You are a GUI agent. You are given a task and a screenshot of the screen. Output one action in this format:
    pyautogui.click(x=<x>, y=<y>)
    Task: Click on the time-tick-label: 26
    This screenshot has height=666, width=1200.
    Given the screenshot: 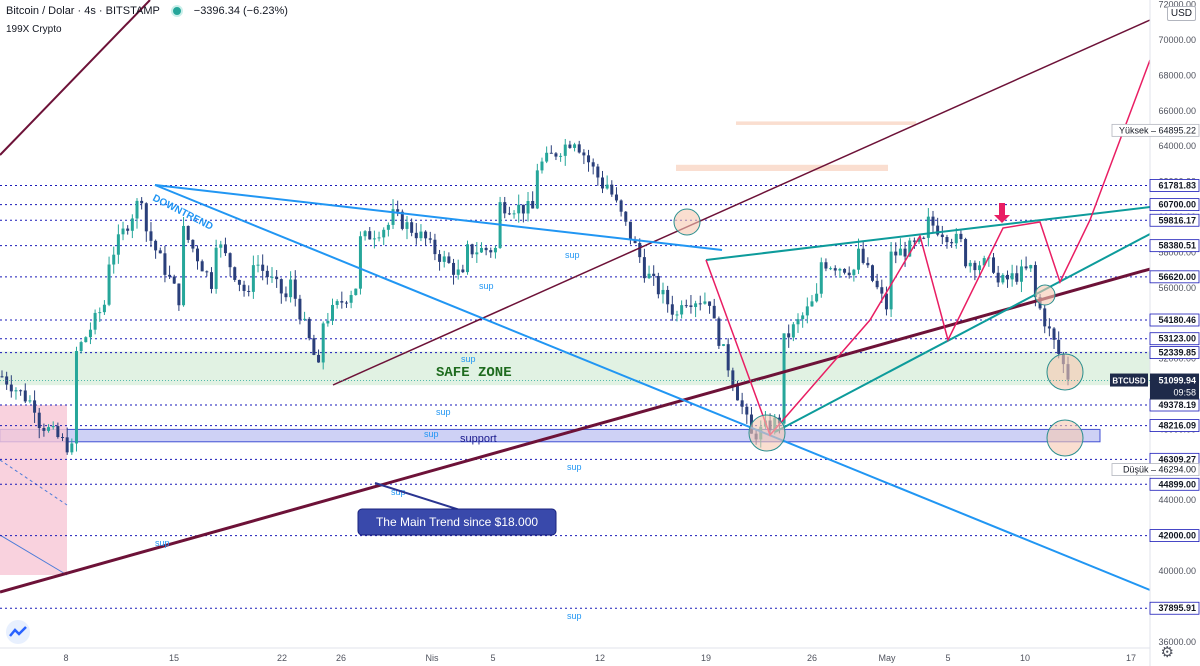 What is the action you would take?
    pyautogui.click(x=812, y=658)
    